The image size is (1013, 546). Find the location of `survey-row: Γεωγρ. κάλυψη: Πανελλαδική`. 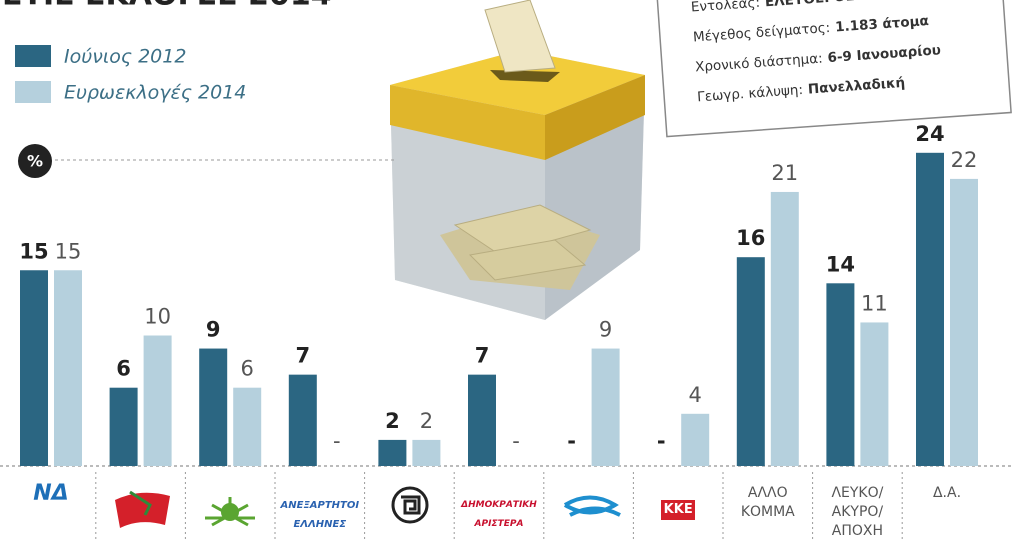

survey-row: Γεωγρ. κάλυψη: Πανελλαδική is located at coordinates (801, 90).